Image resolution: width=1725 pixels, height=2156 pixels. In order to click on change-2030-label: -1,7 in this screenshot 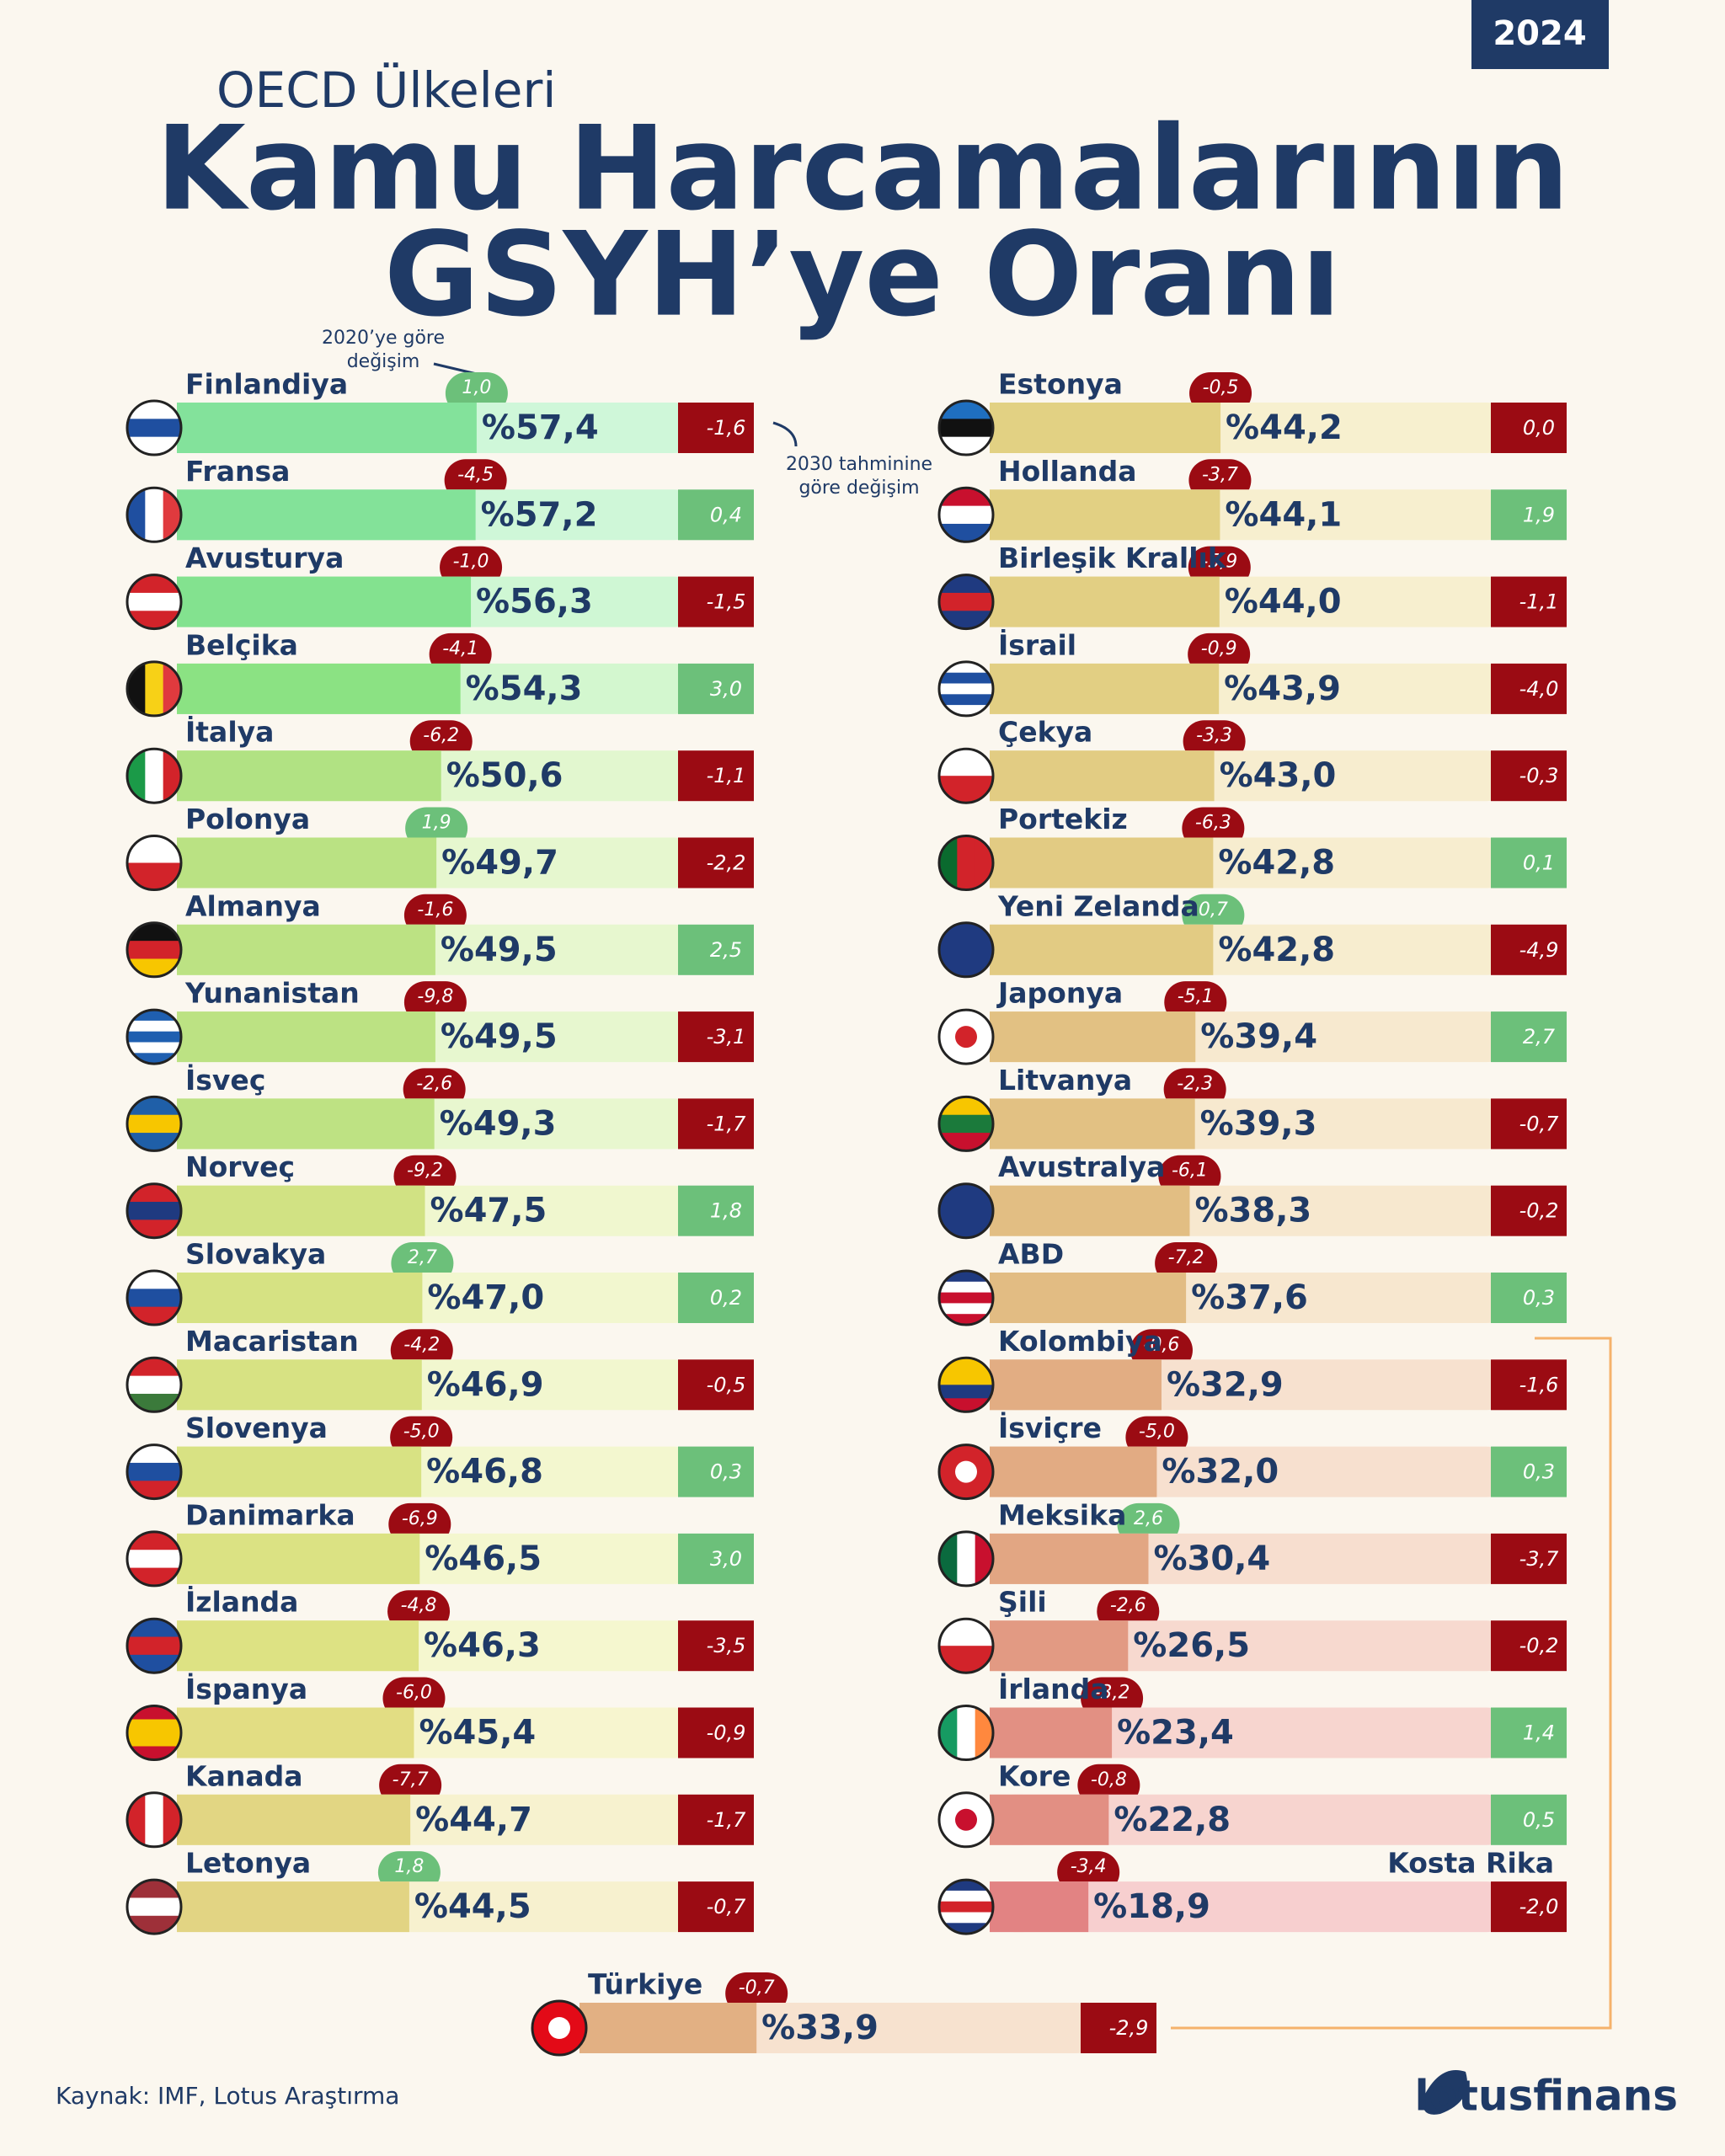, I will do `click(727, 1123)`.